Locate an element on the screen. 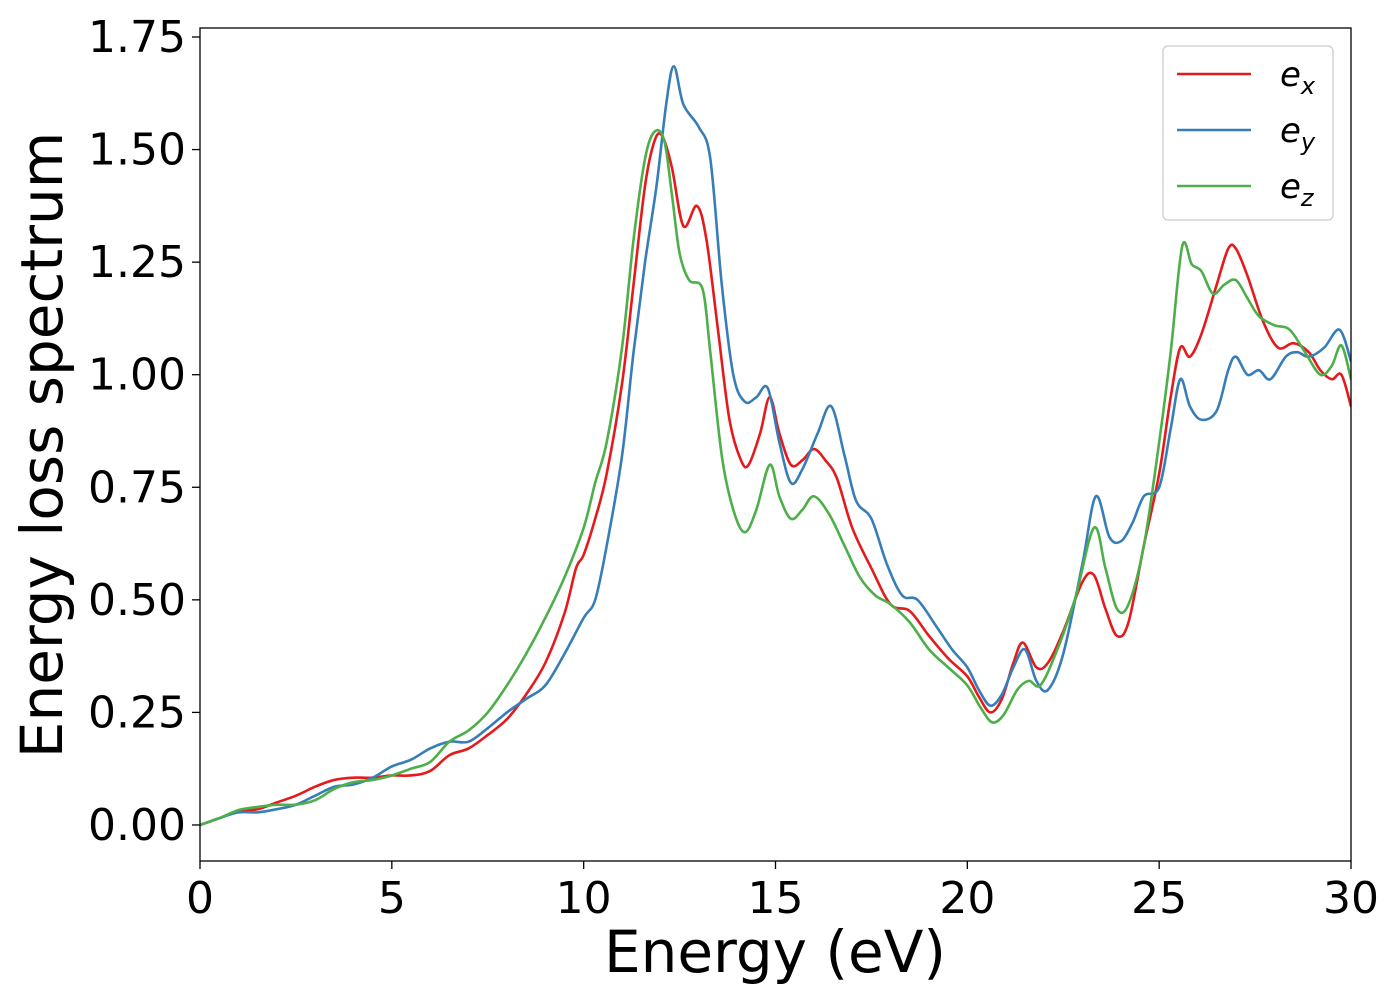 The image size is (1400, 1000). x-tick-label: 5 is located at coordinates (392, 898).